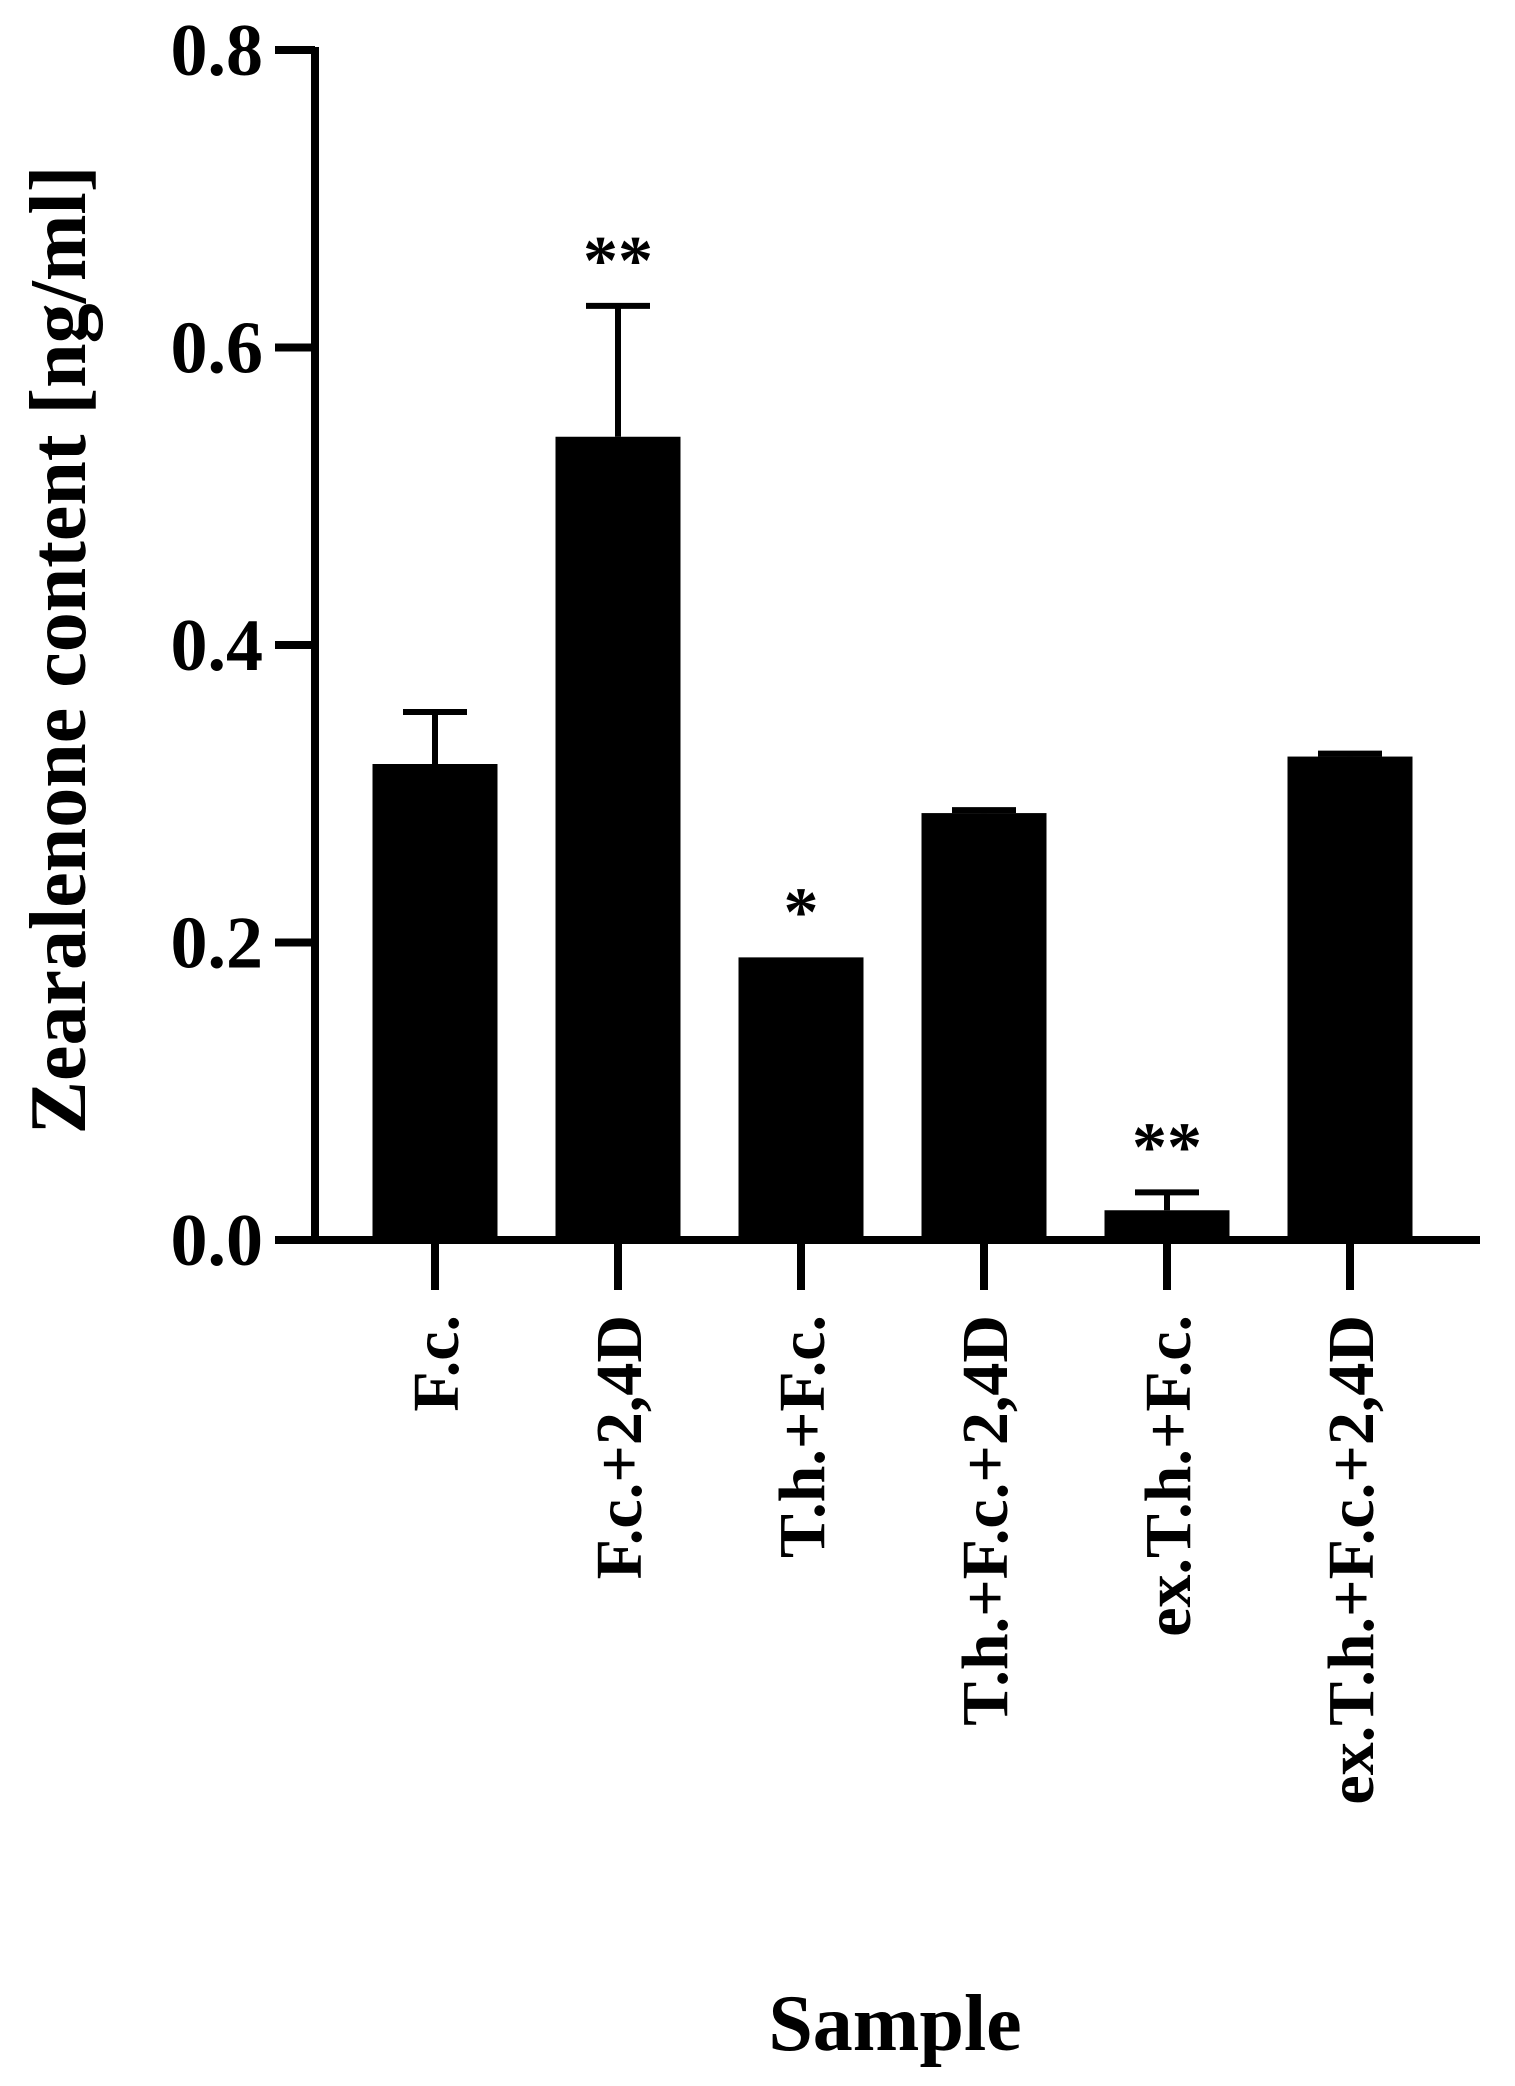 Image resolution: width=1515 pixels, height=2086 pixels. Describe the element at coordinates (801, 912) in the screenshot. I see `significance-mark: *` at that location.